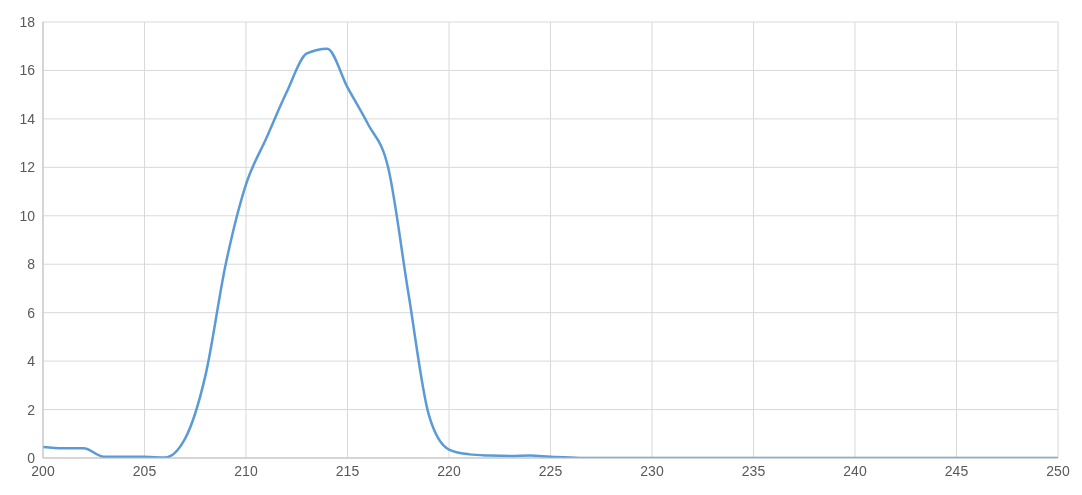 The height and width of the screenshot is (495, 1082). I want to click on y-tick-label: 14, so click(27, 118).